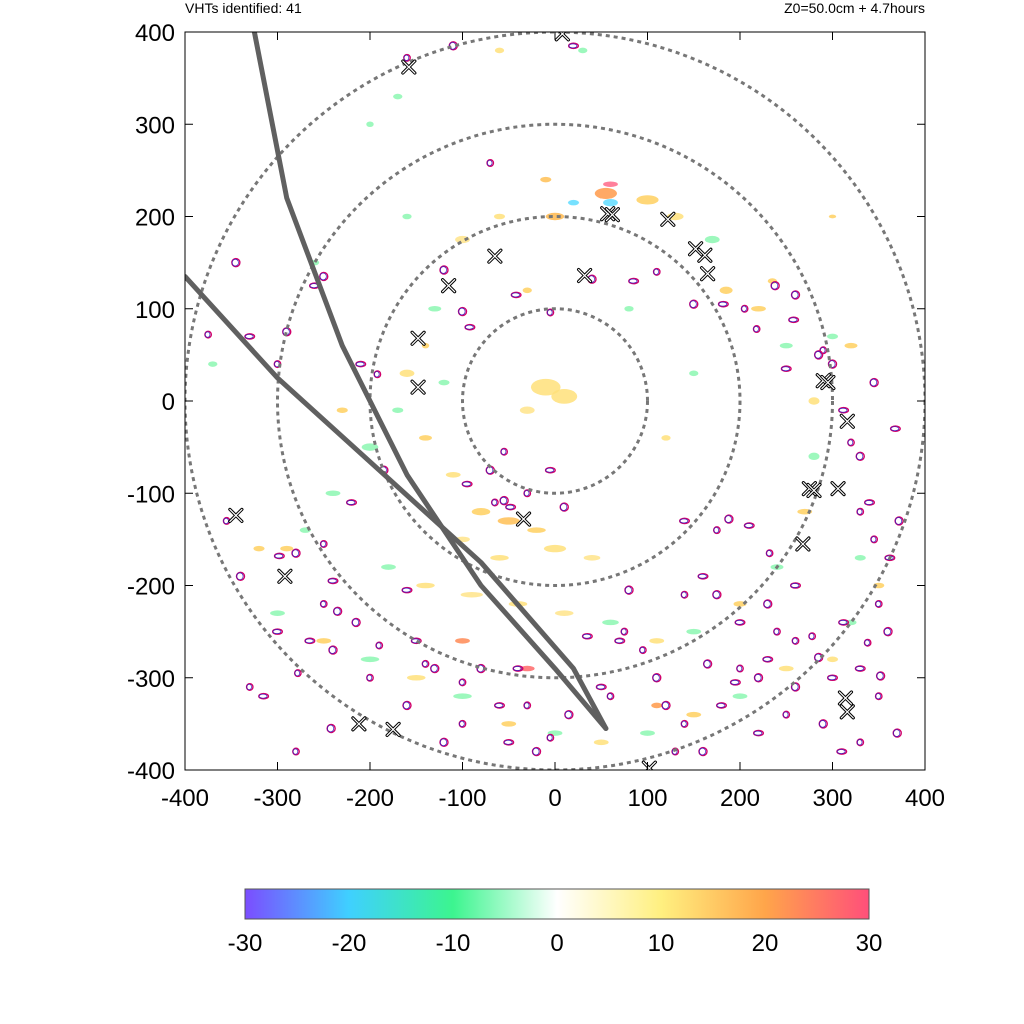  What do you see at coordinates (869, 943) in the screenshot?
I see `colorbar-tick-label: 30` at bounding box center [869, 943].